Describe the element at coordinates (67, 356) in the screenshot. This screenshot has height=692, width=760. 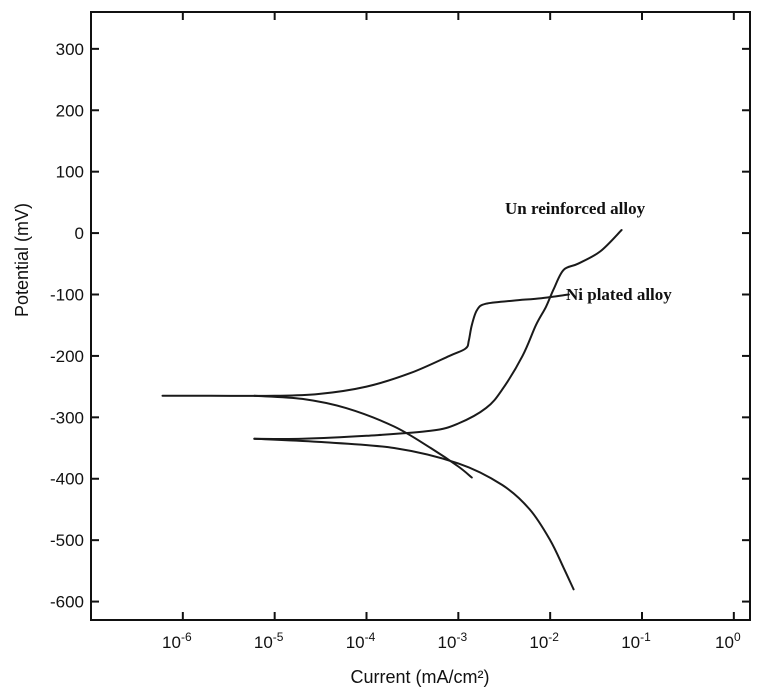
I see `y-tick-label: -200` at that location.